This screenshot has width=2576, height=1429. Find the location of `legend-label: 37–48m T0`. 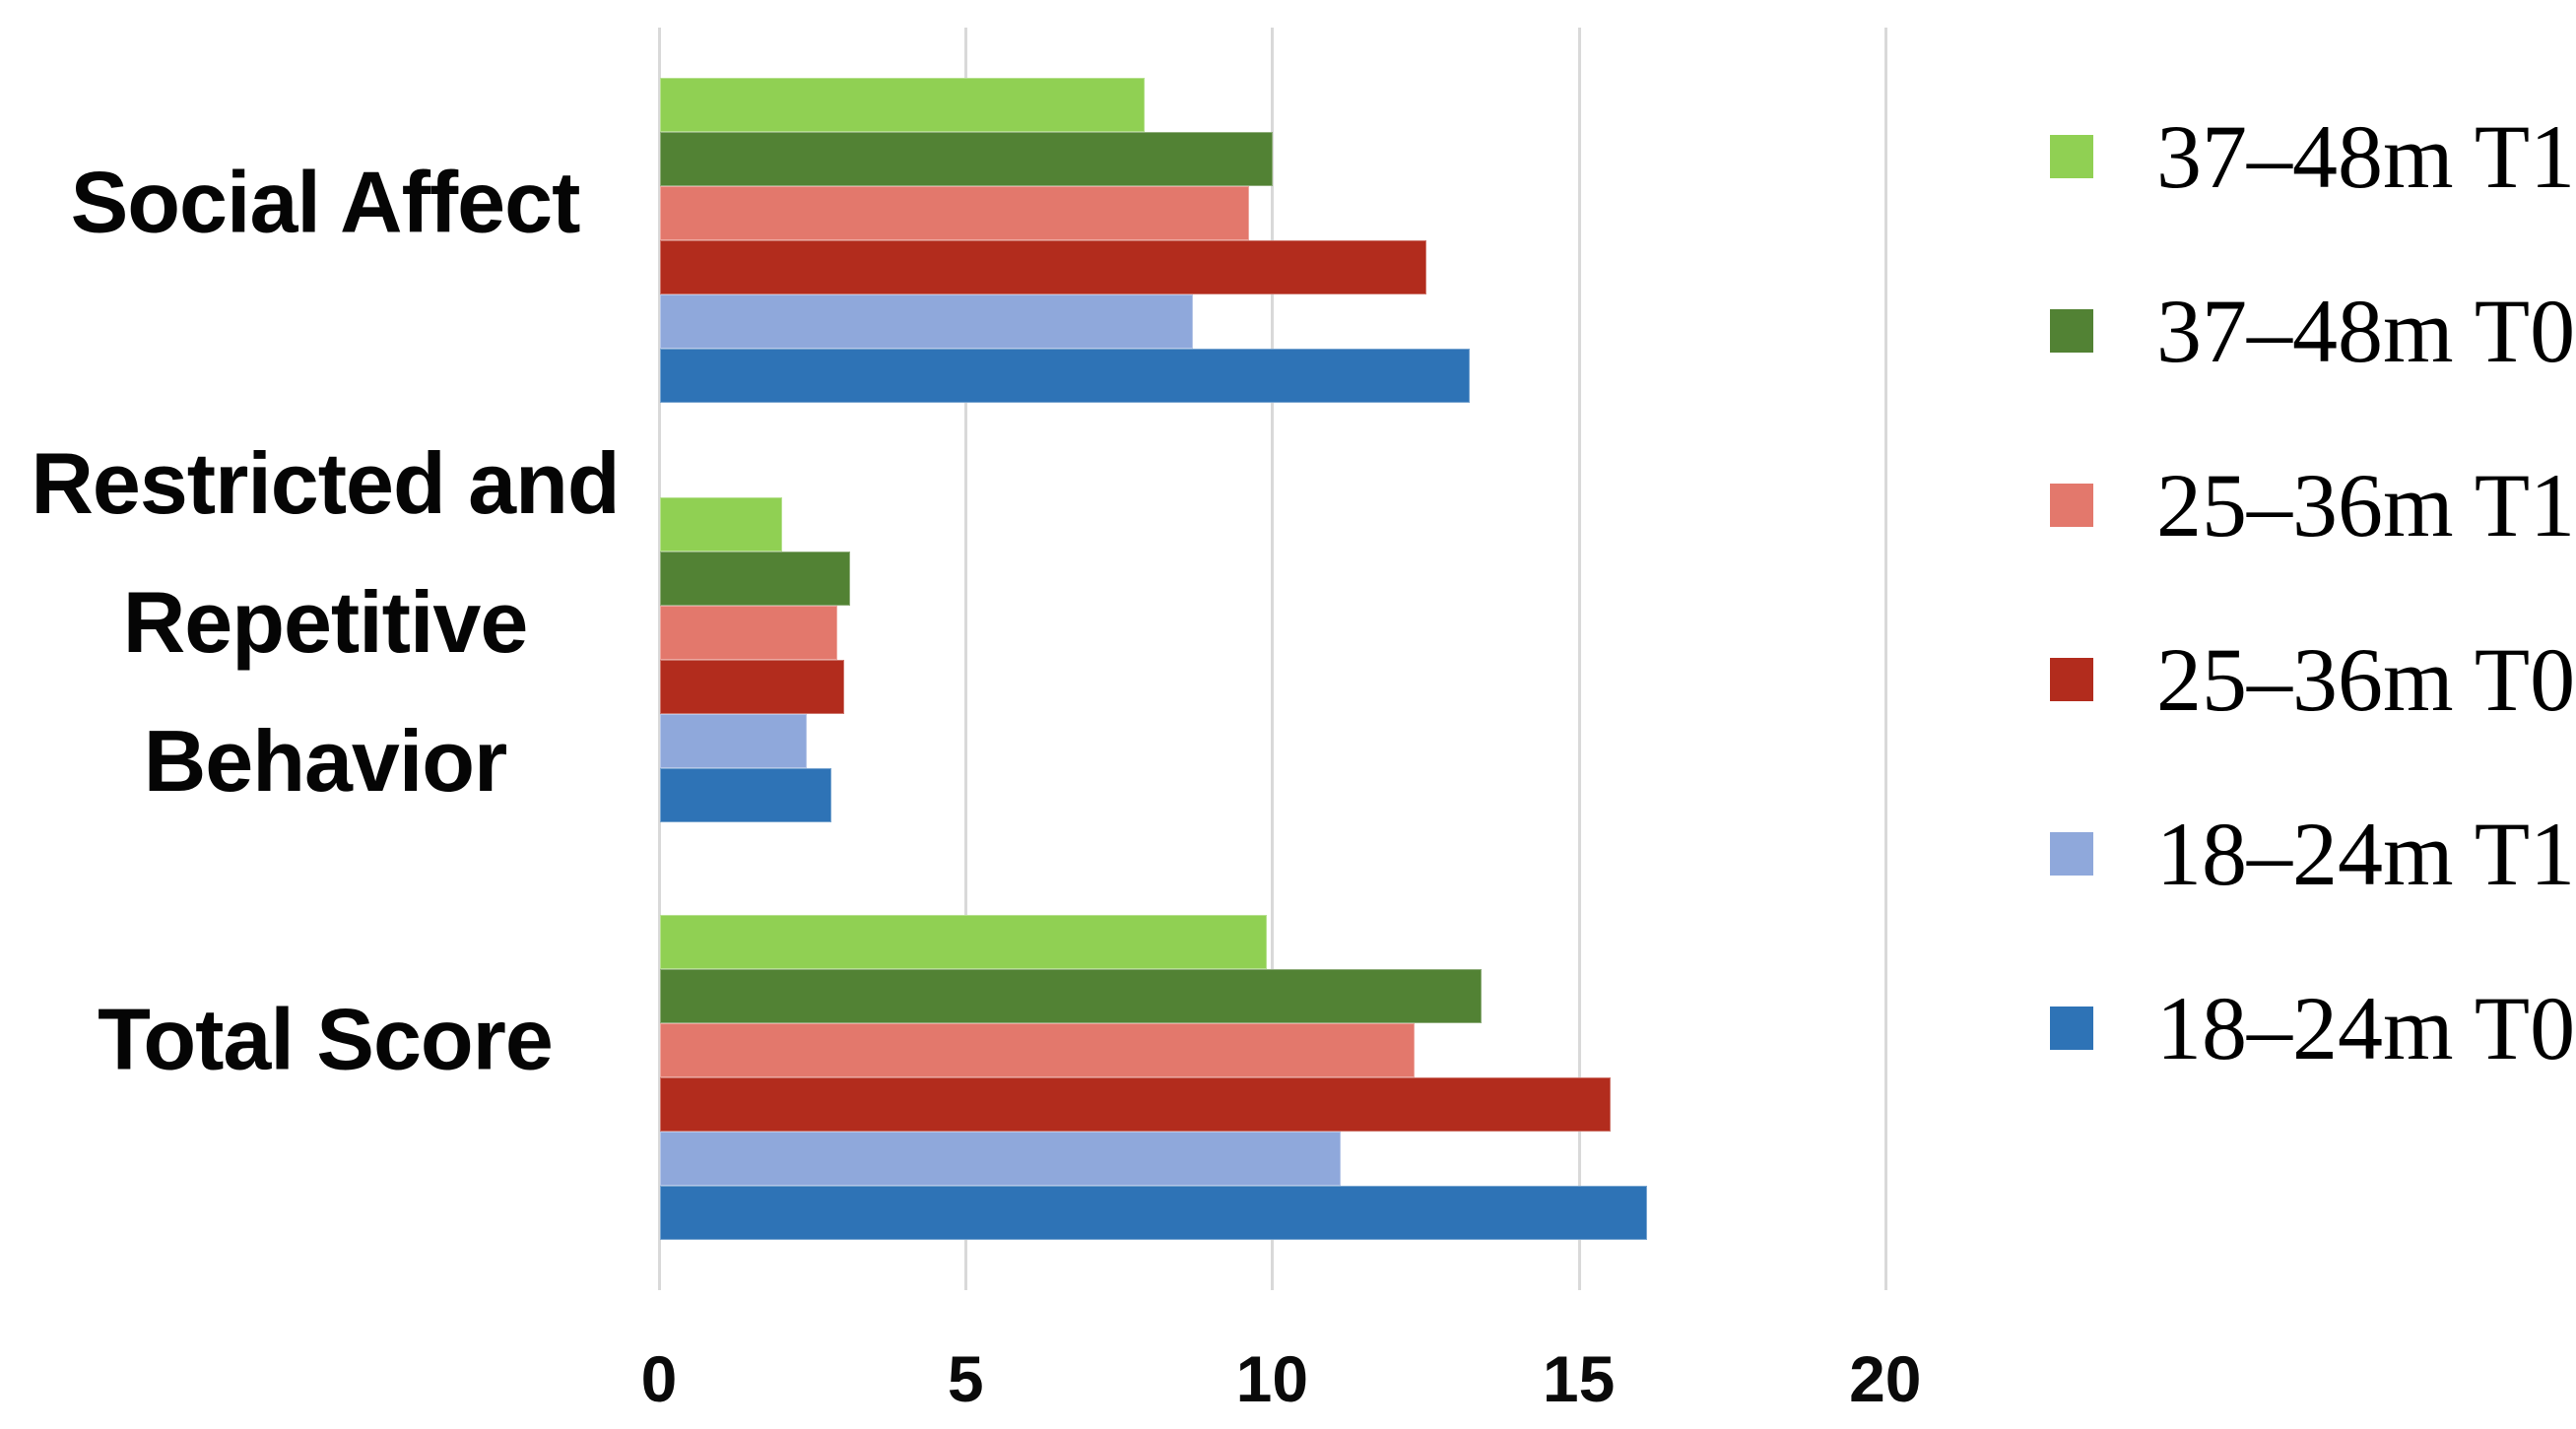

legend-label: 37–48m T0 is located at coordinates (2366, 331).